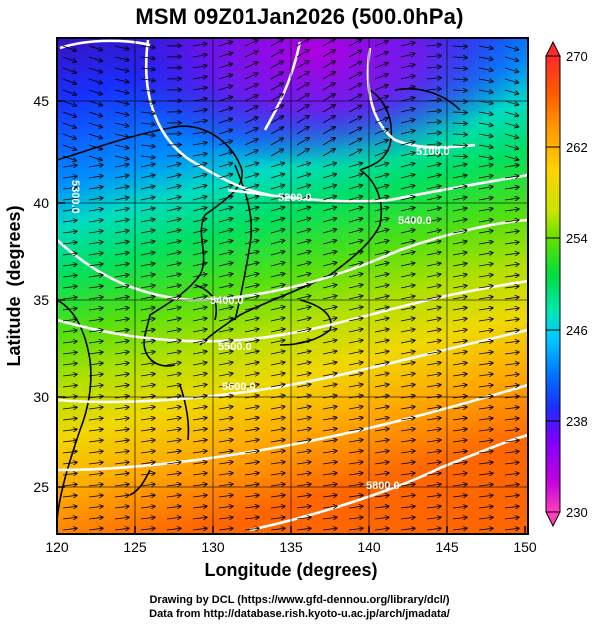 The width and height of the screenshot is (599, 625). I want to click on label-5400-west: 5400.0, so click(227, 301).